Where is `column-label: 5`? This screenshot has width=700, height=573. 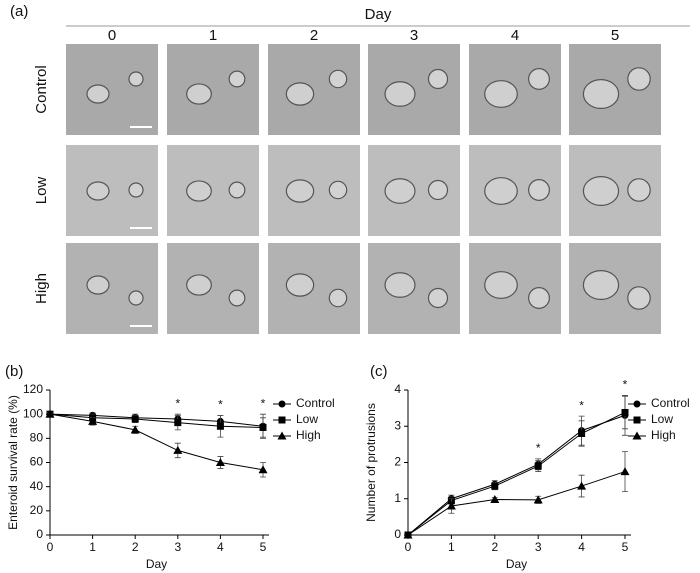
column-label: 5 is located at coordinates (615, 35).